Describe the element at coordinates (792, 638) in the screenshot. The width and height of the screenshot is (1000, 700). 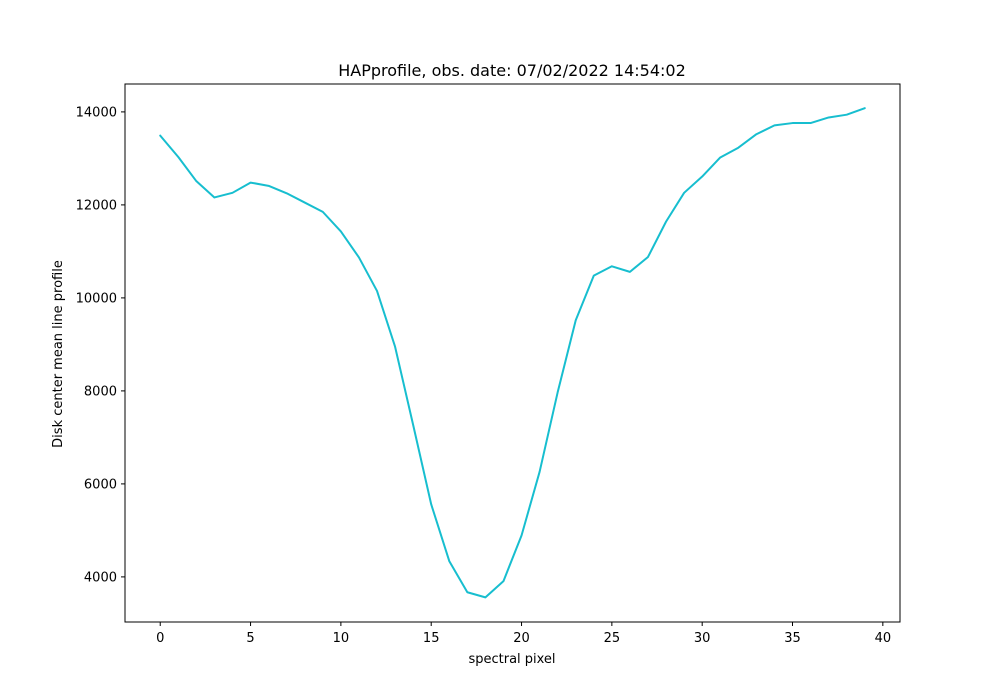
I see `x-tick-label: 35` at that location.